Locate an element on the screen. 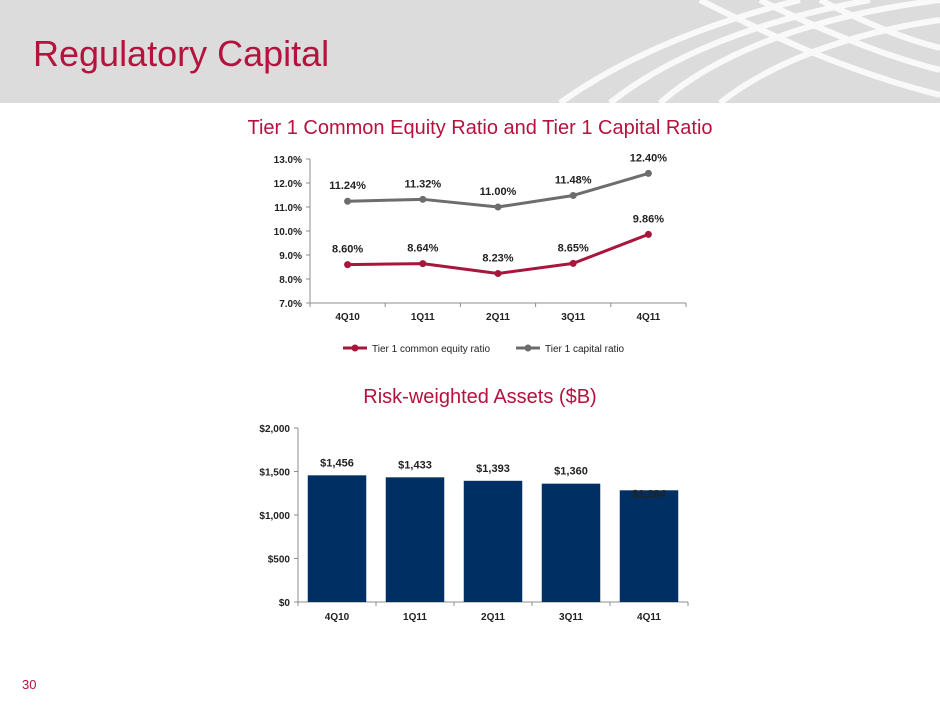 This screenshot has width=940, height=705. line-chart-y-tick-label: 10.0% is located at coordinates (288, 232).